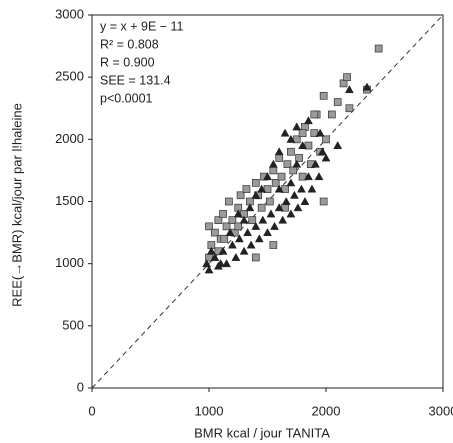 The width and height of the screenshot is (453, 443). I want to click on annotation: y = x + 9E − 11, so click(142, 26).